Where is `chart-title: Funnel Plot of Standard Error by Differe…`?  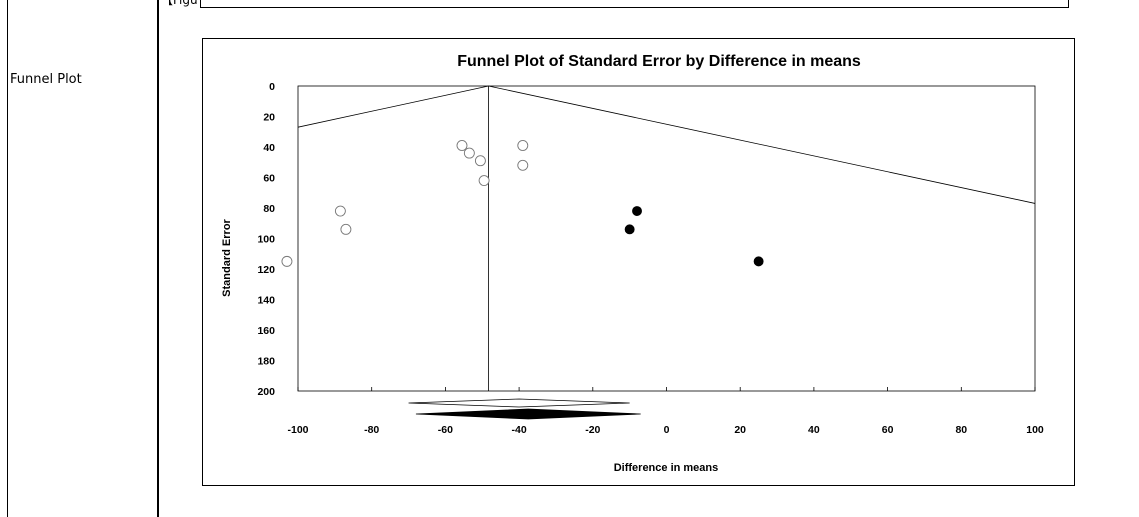
chart-title: Funnel Plot of Standard Error by Differe… is located at coordinates (659, 61).